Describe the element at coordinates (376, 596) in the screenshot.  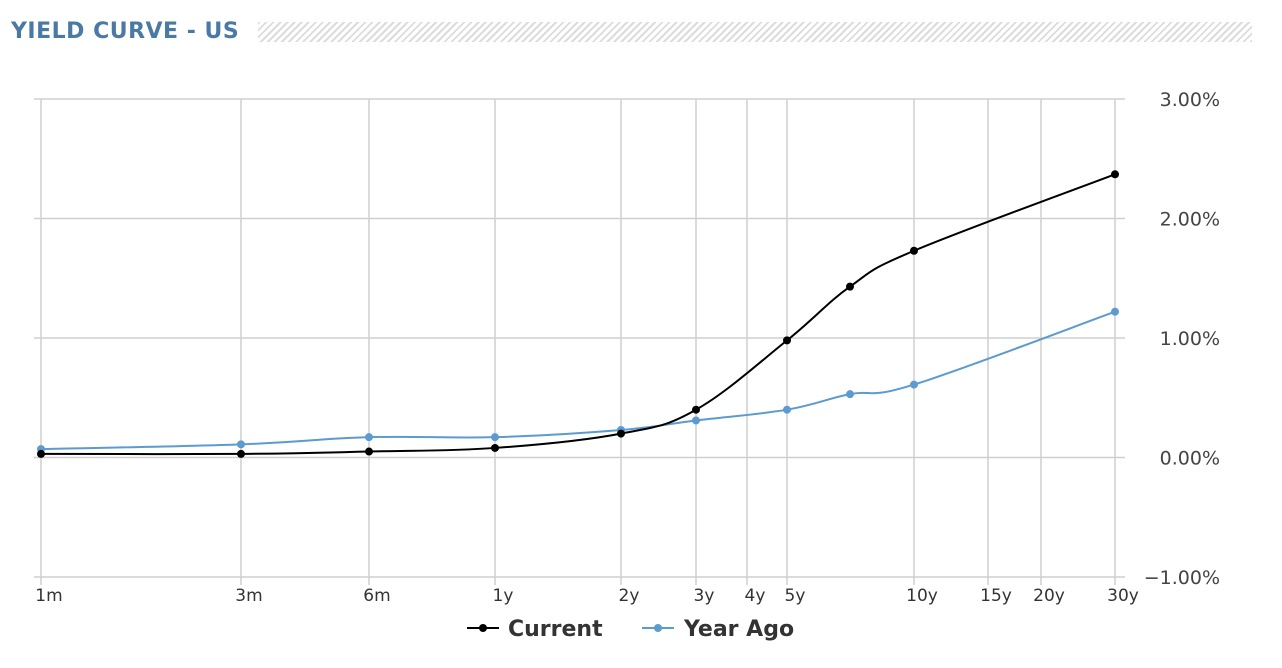
I see `x-tick-label: 6m` at that location.